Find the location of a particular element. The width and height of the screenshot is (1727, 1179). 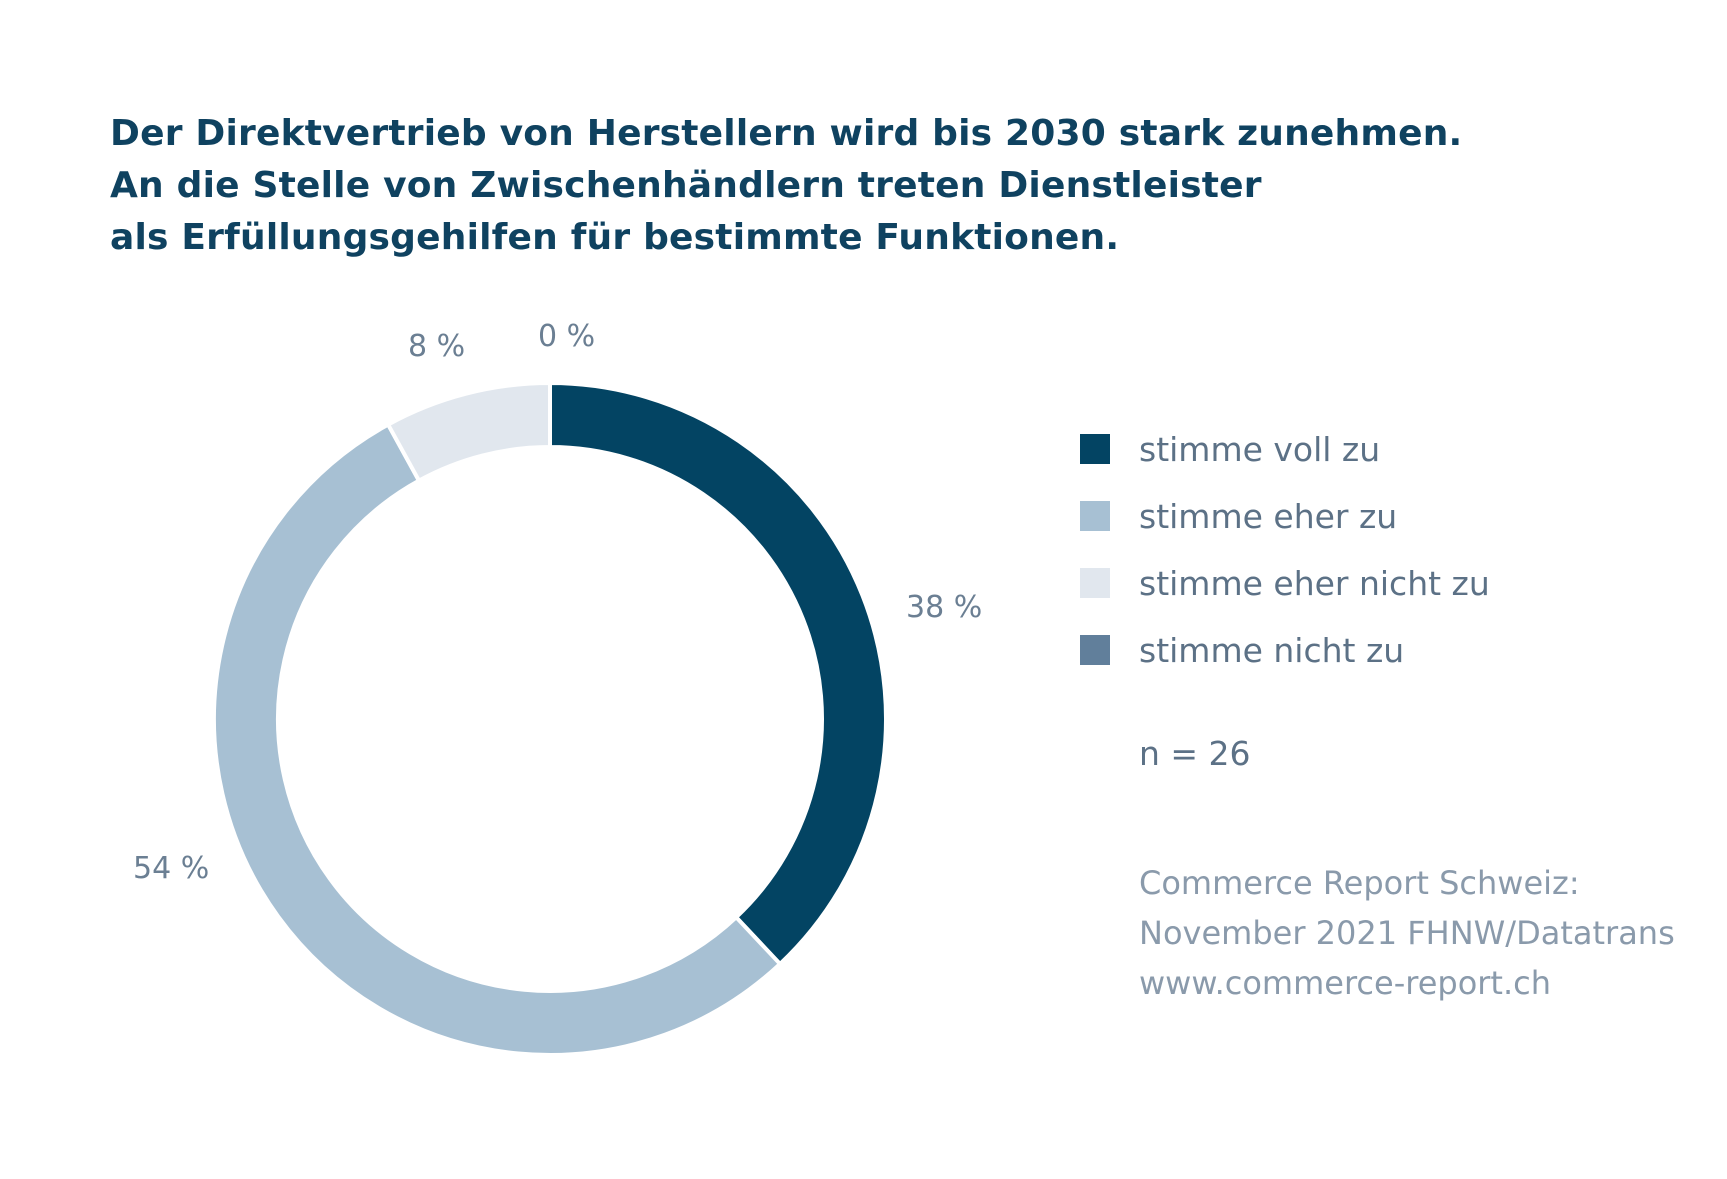

slice-label-stimme-eher-zu: 54 % is located at coordinates (171, 868).